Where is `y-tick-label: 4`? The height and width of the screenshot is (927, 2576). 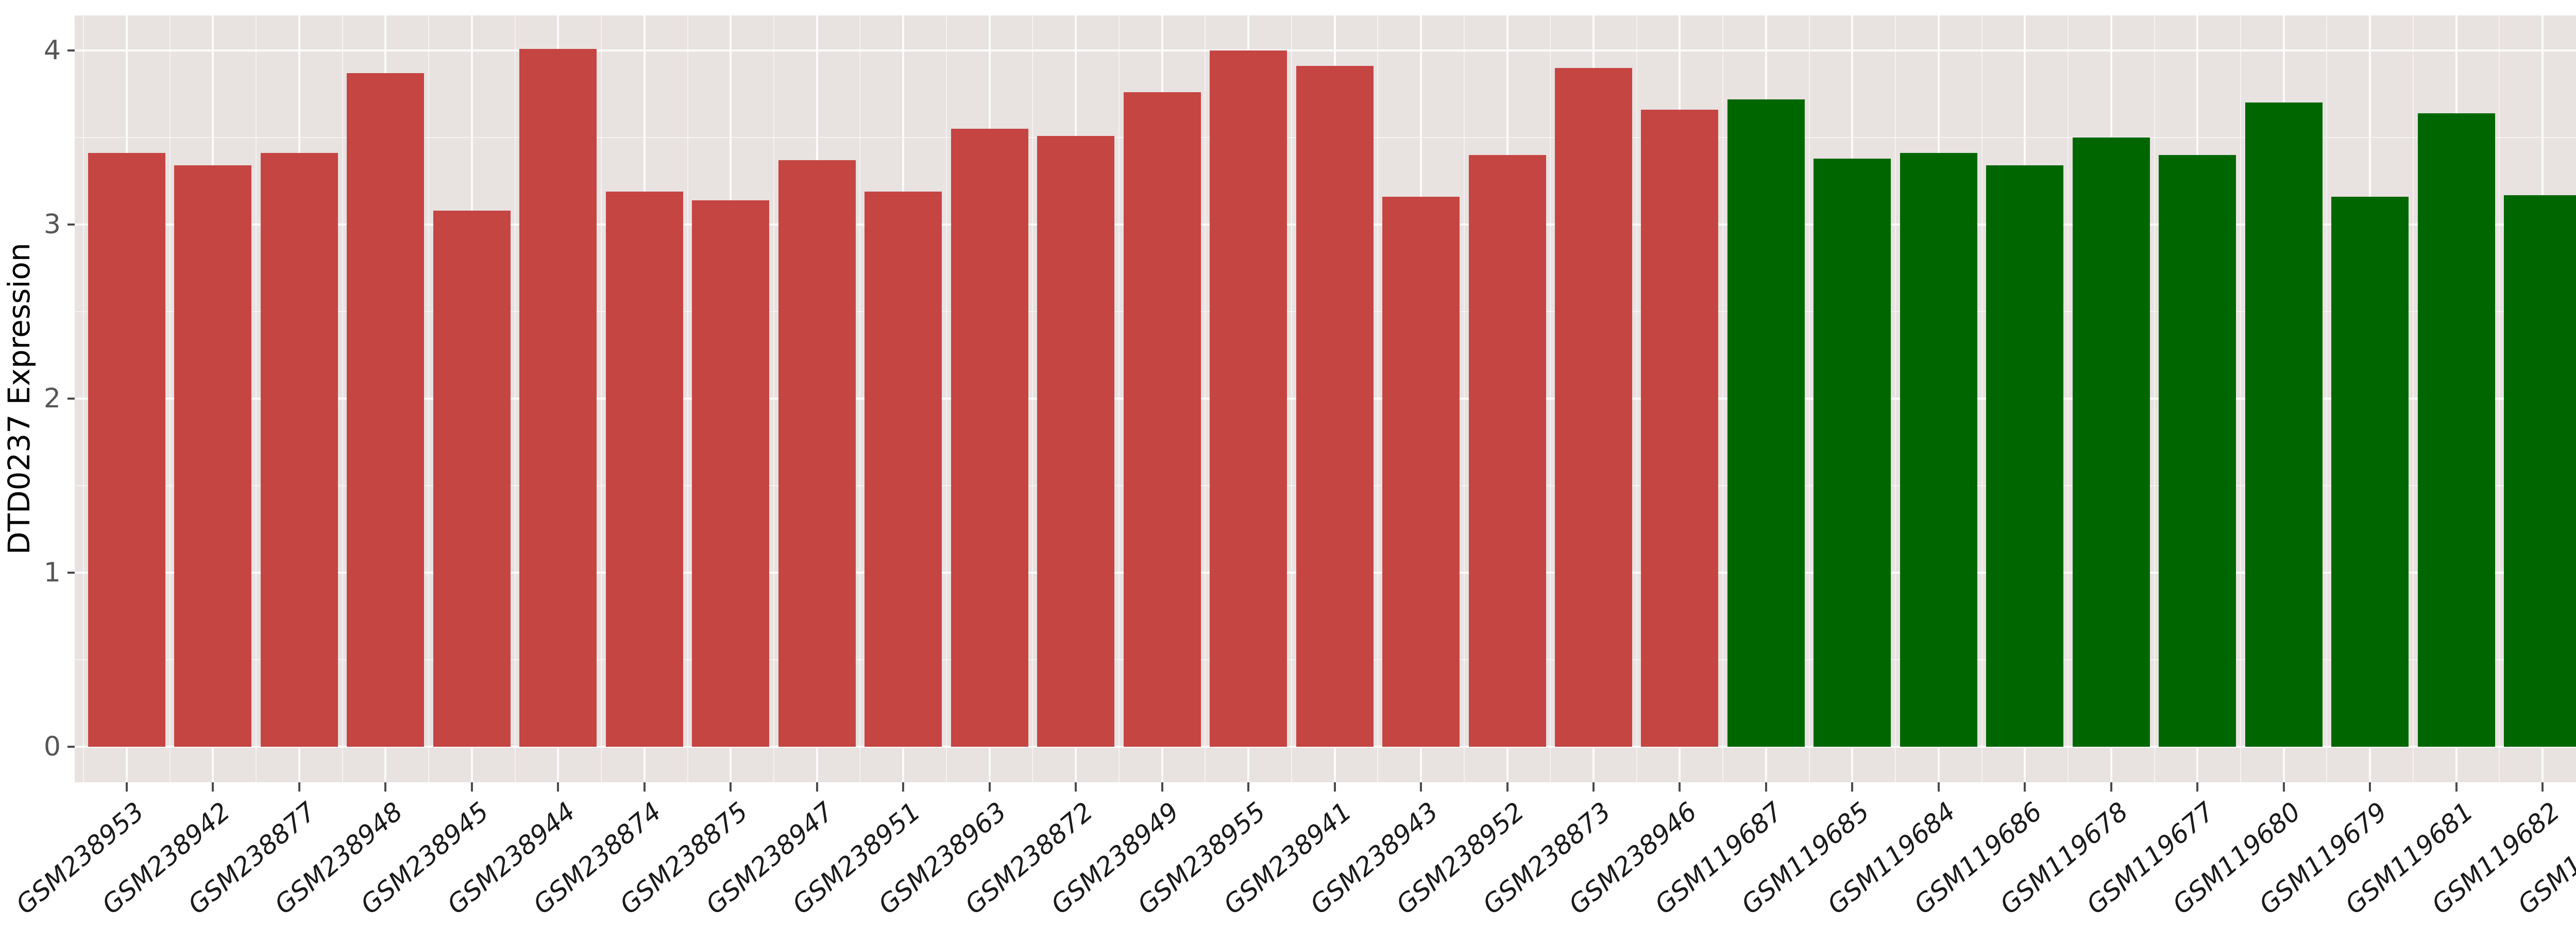
y-tick-label: 4 is located at coordinates (52, 51).